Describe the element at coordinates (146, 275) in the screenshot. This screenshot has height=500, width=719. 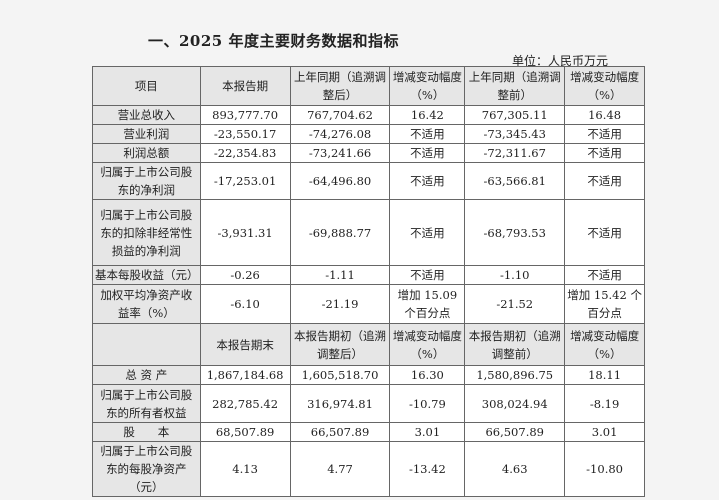
I see `row-label: 基本每股收益（元）` at that location.